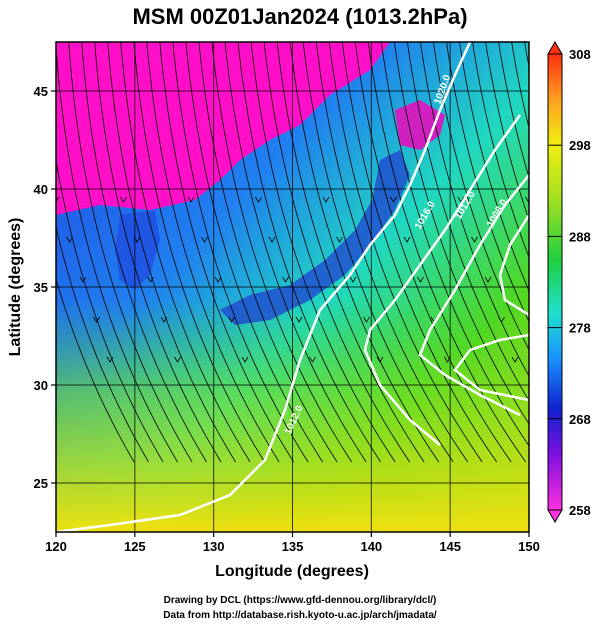 This screenshot has width=599, height=625. Describe the element at coordinates (41, 189) in the screenshot. I see `y-tick-label: 40` at that location.